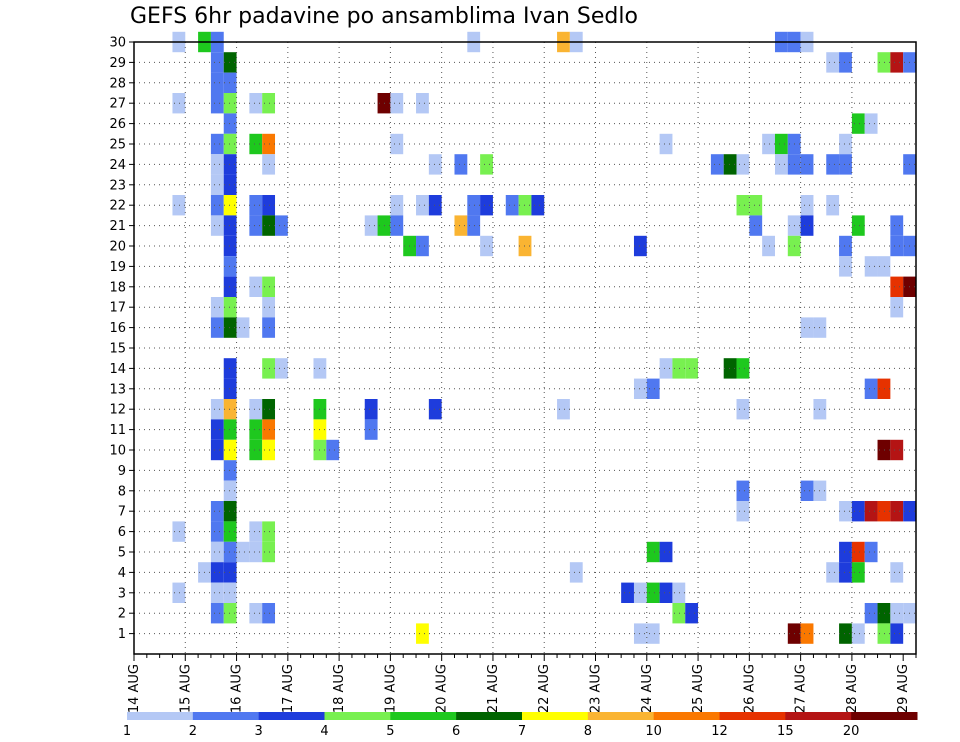 This screenshot has height=742, width=960. What do you see at coordinates (698, 688) in the screenshot?
I see `x-tick-label: 25 AUG` at bounding box center [698, 688].